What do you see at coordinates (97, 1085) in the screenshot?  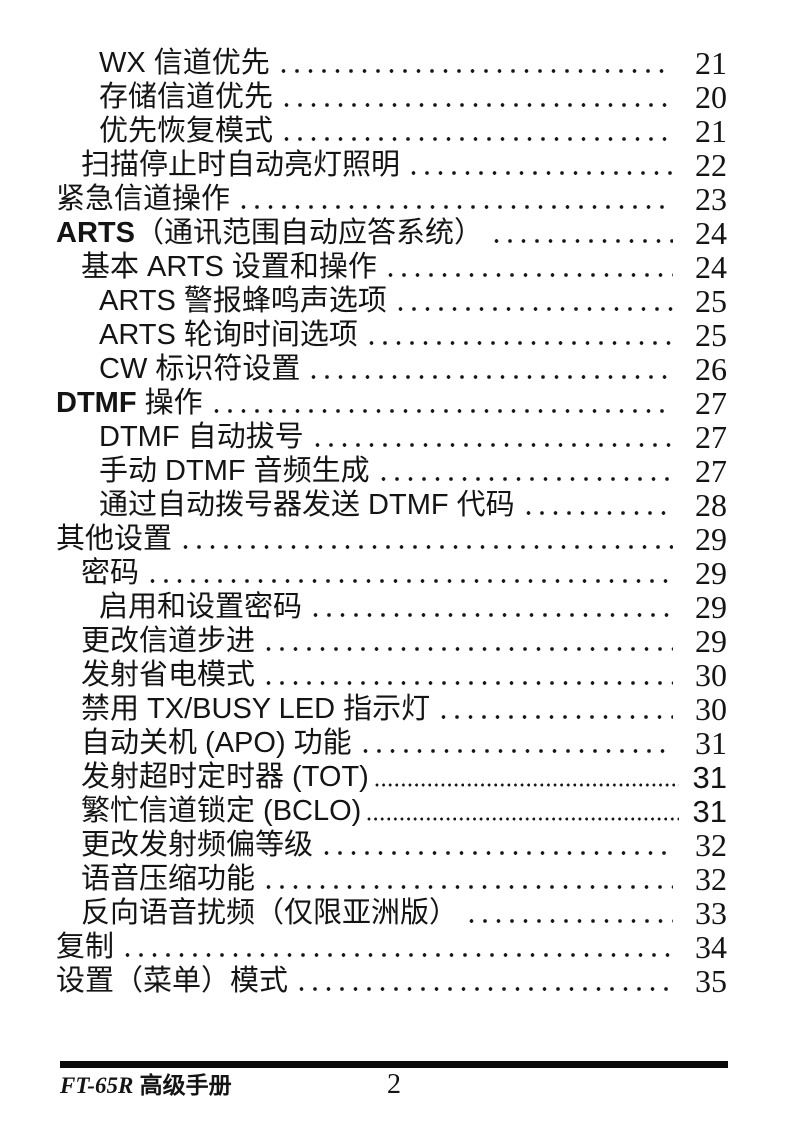 I see `model-name: FT-65R` at bounding box center [97, 1085].